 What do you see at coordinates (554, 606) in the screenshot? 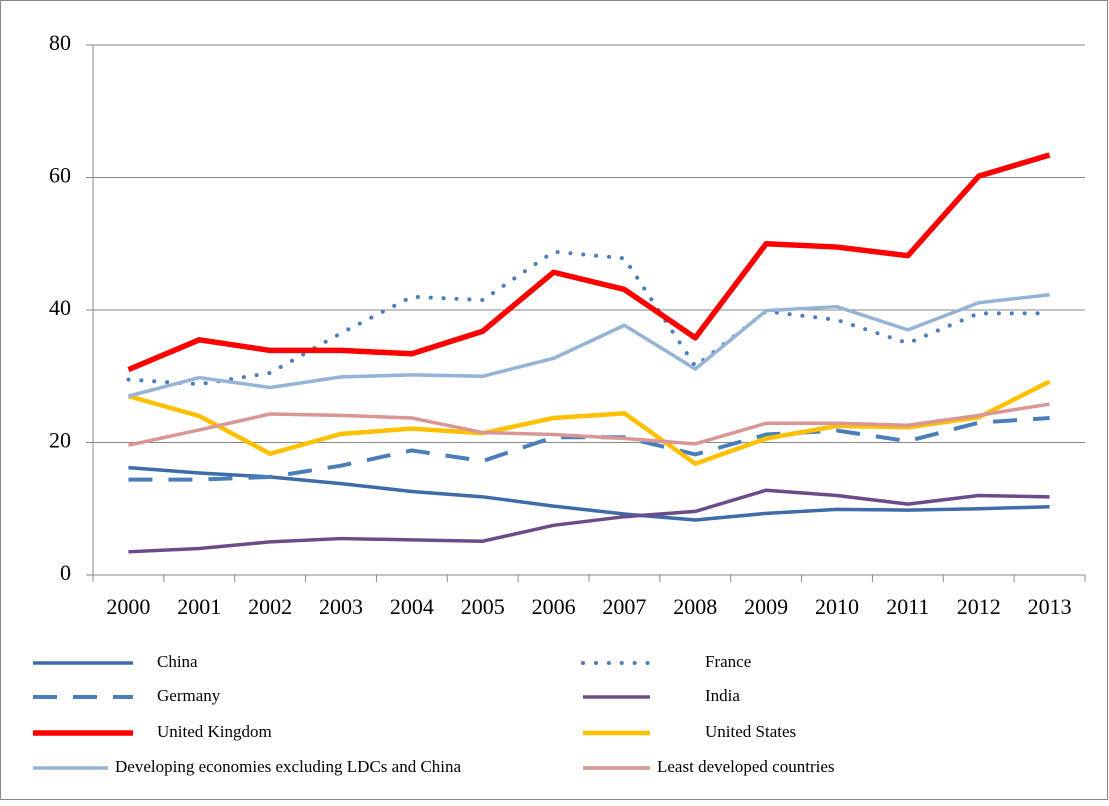
I see `x-tick-label: 2006` at bounding box center [554, 606].